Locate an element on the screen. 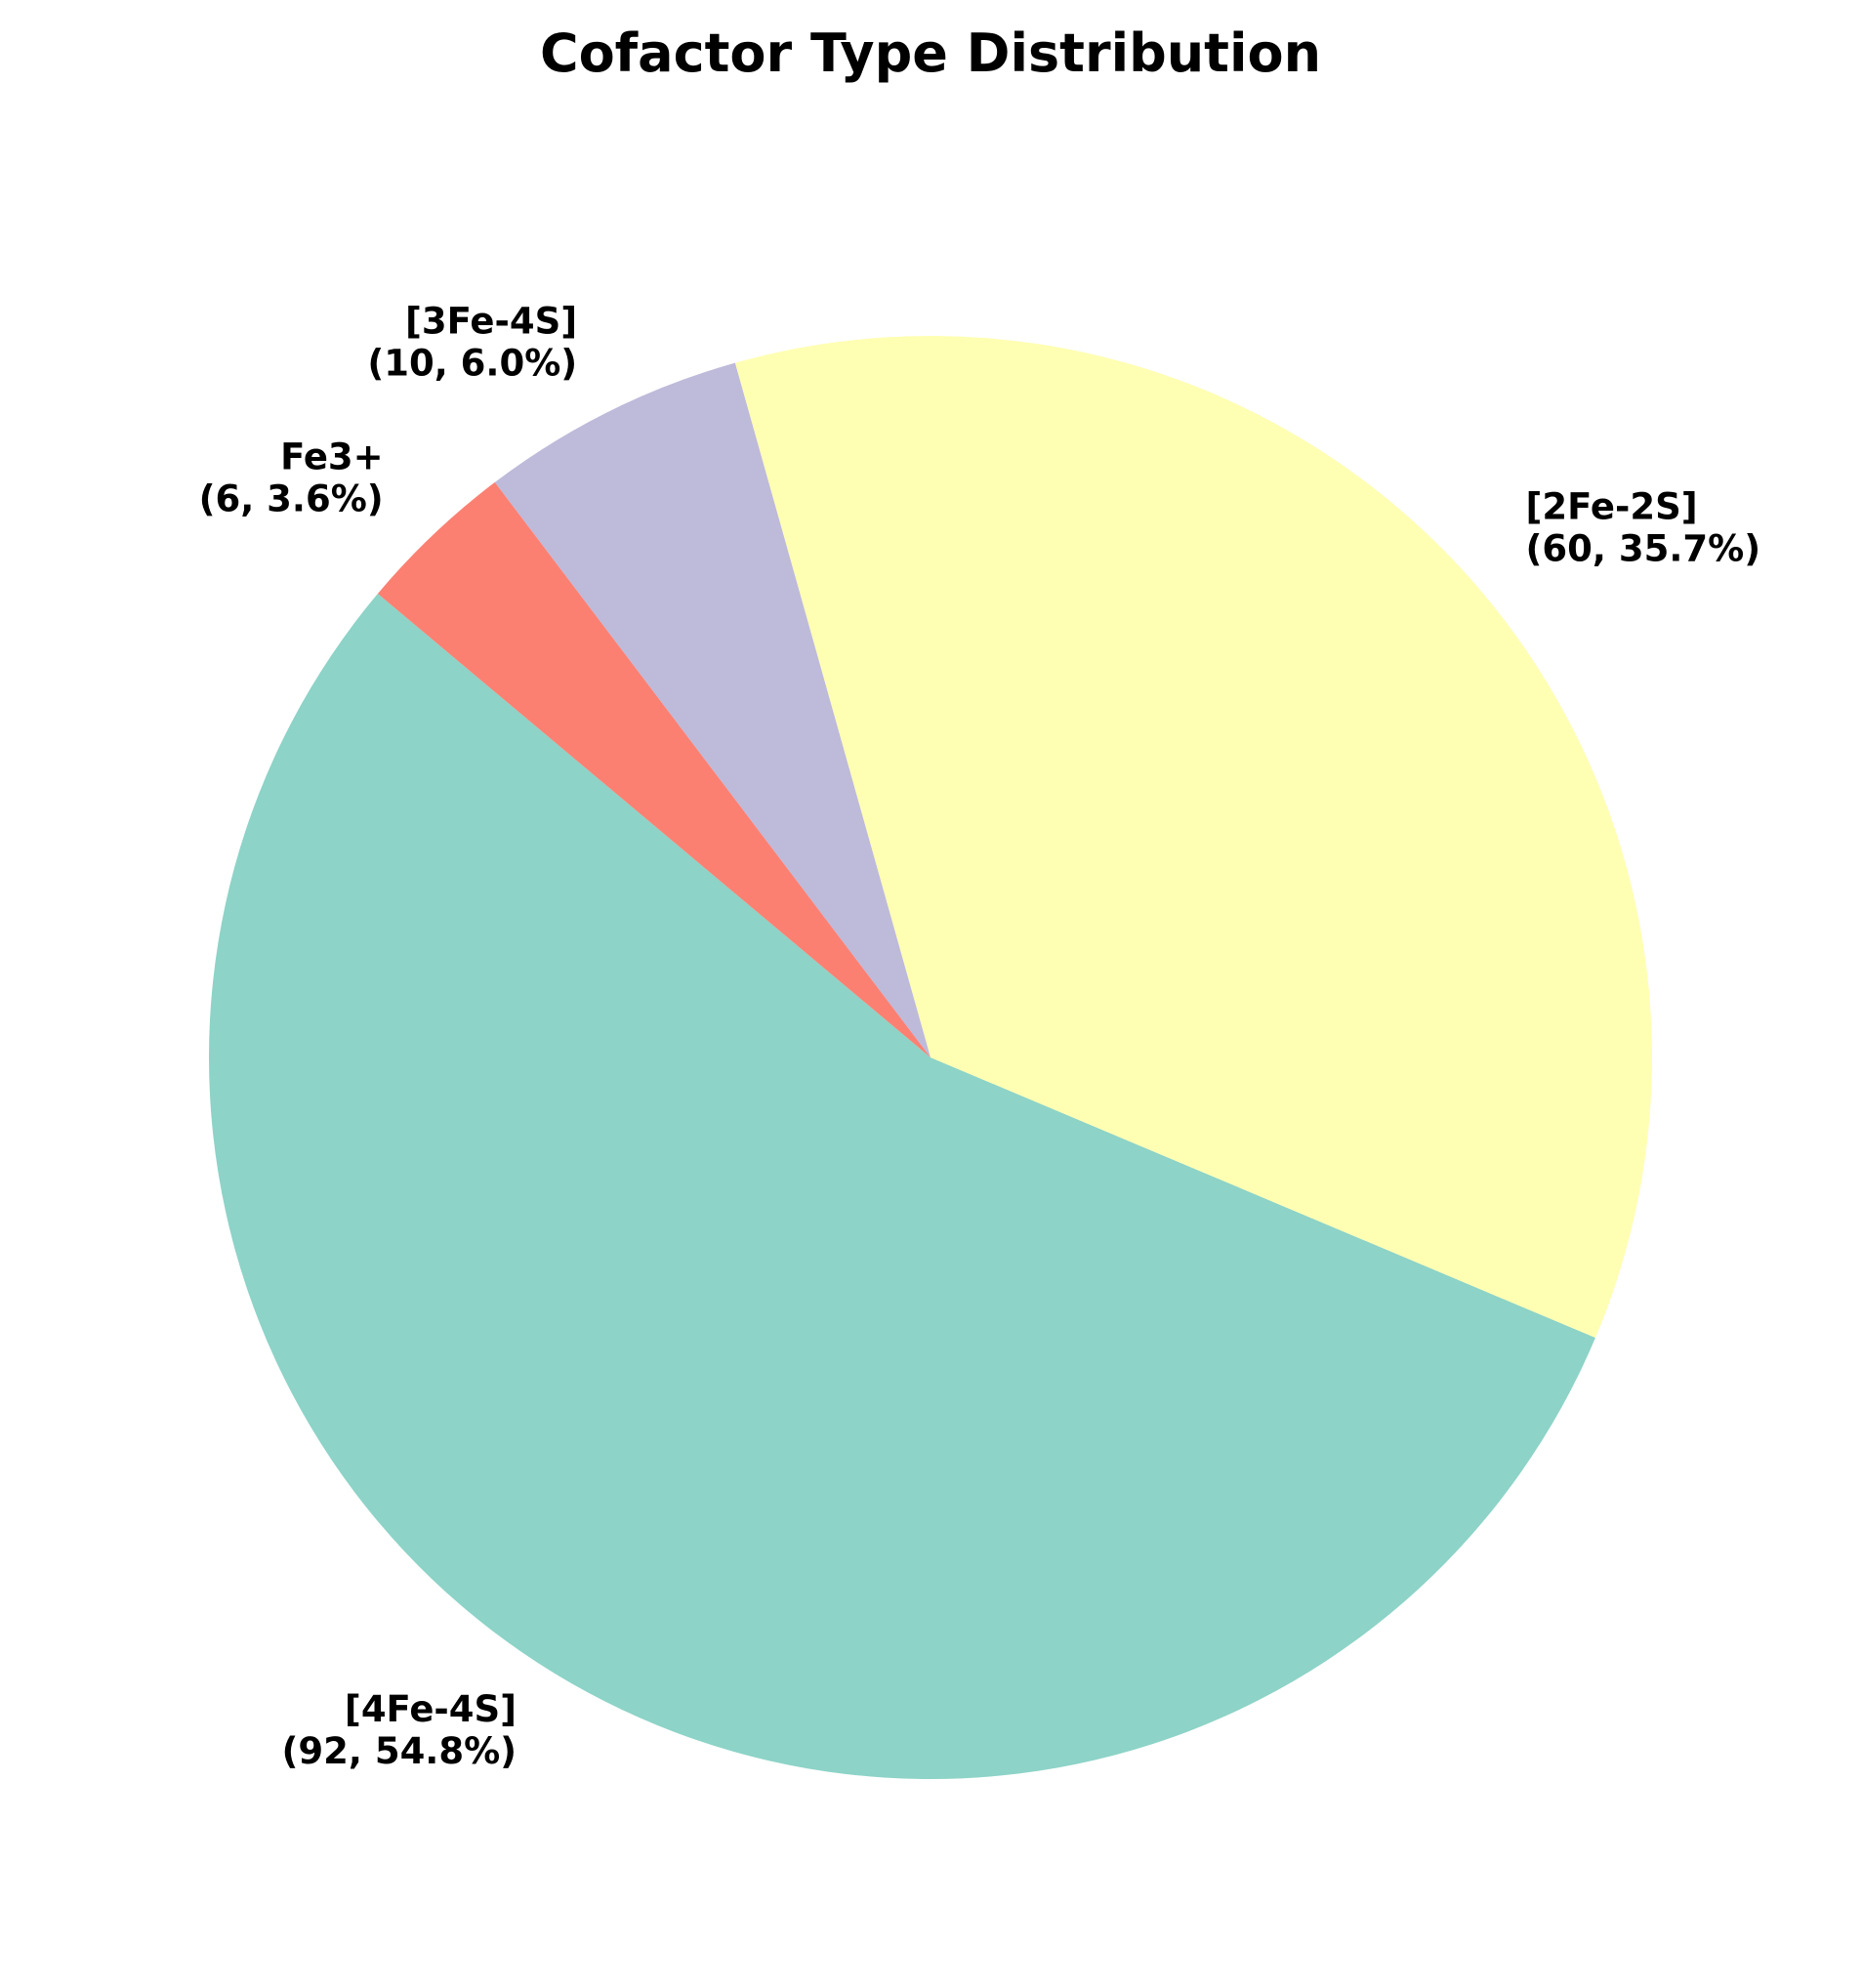  slice-label-3: Fe3+ is located at coordinates (332, 456).